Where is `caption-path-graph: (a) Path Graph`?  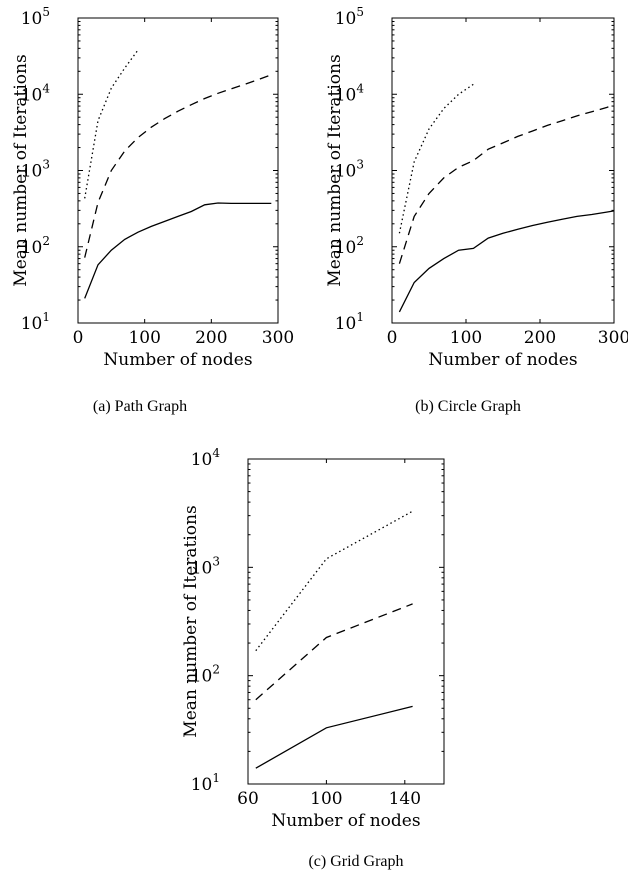
caption-path-graph: (a) Path Graph is located at coordinates (140, 406).